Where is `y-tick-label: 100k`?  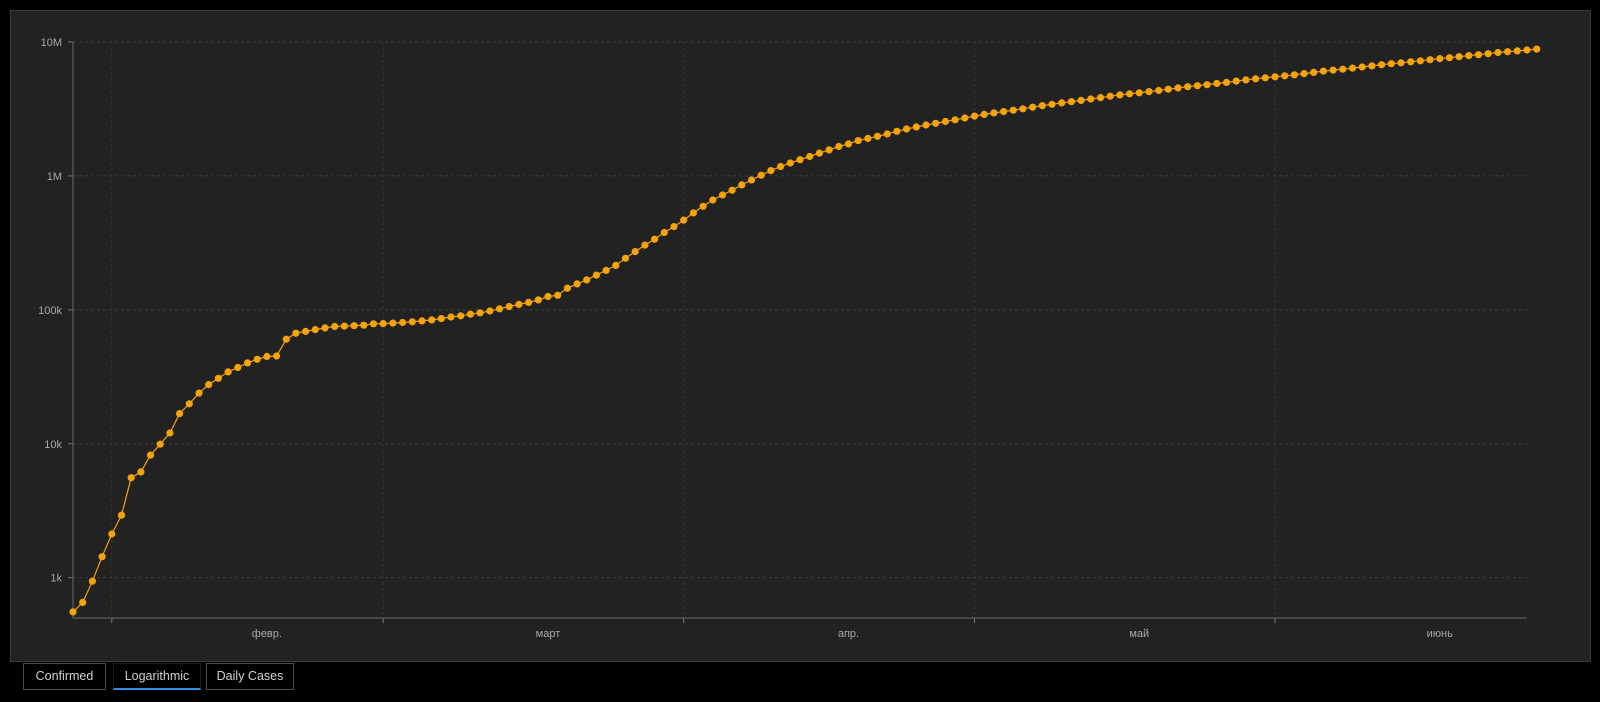
y-tick-label: 100k is located at coordinates (50, 311).